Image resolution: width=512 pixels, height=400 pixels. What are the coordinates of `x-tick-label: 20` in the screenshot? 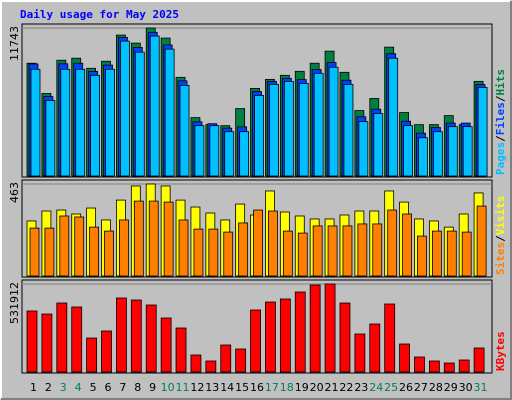 It's located at (317, 387).